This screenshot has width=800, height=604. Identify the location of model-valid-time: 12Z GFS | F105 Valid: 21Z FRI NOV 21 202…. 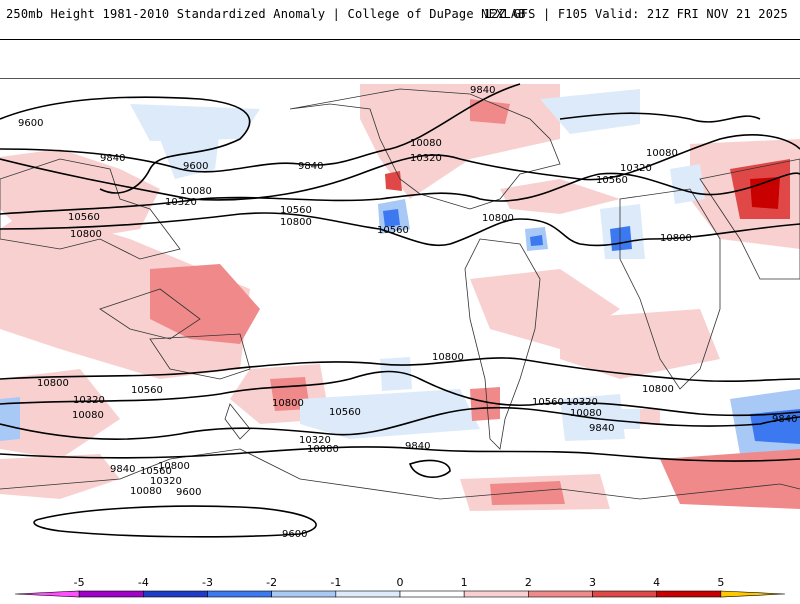
(635, 14).